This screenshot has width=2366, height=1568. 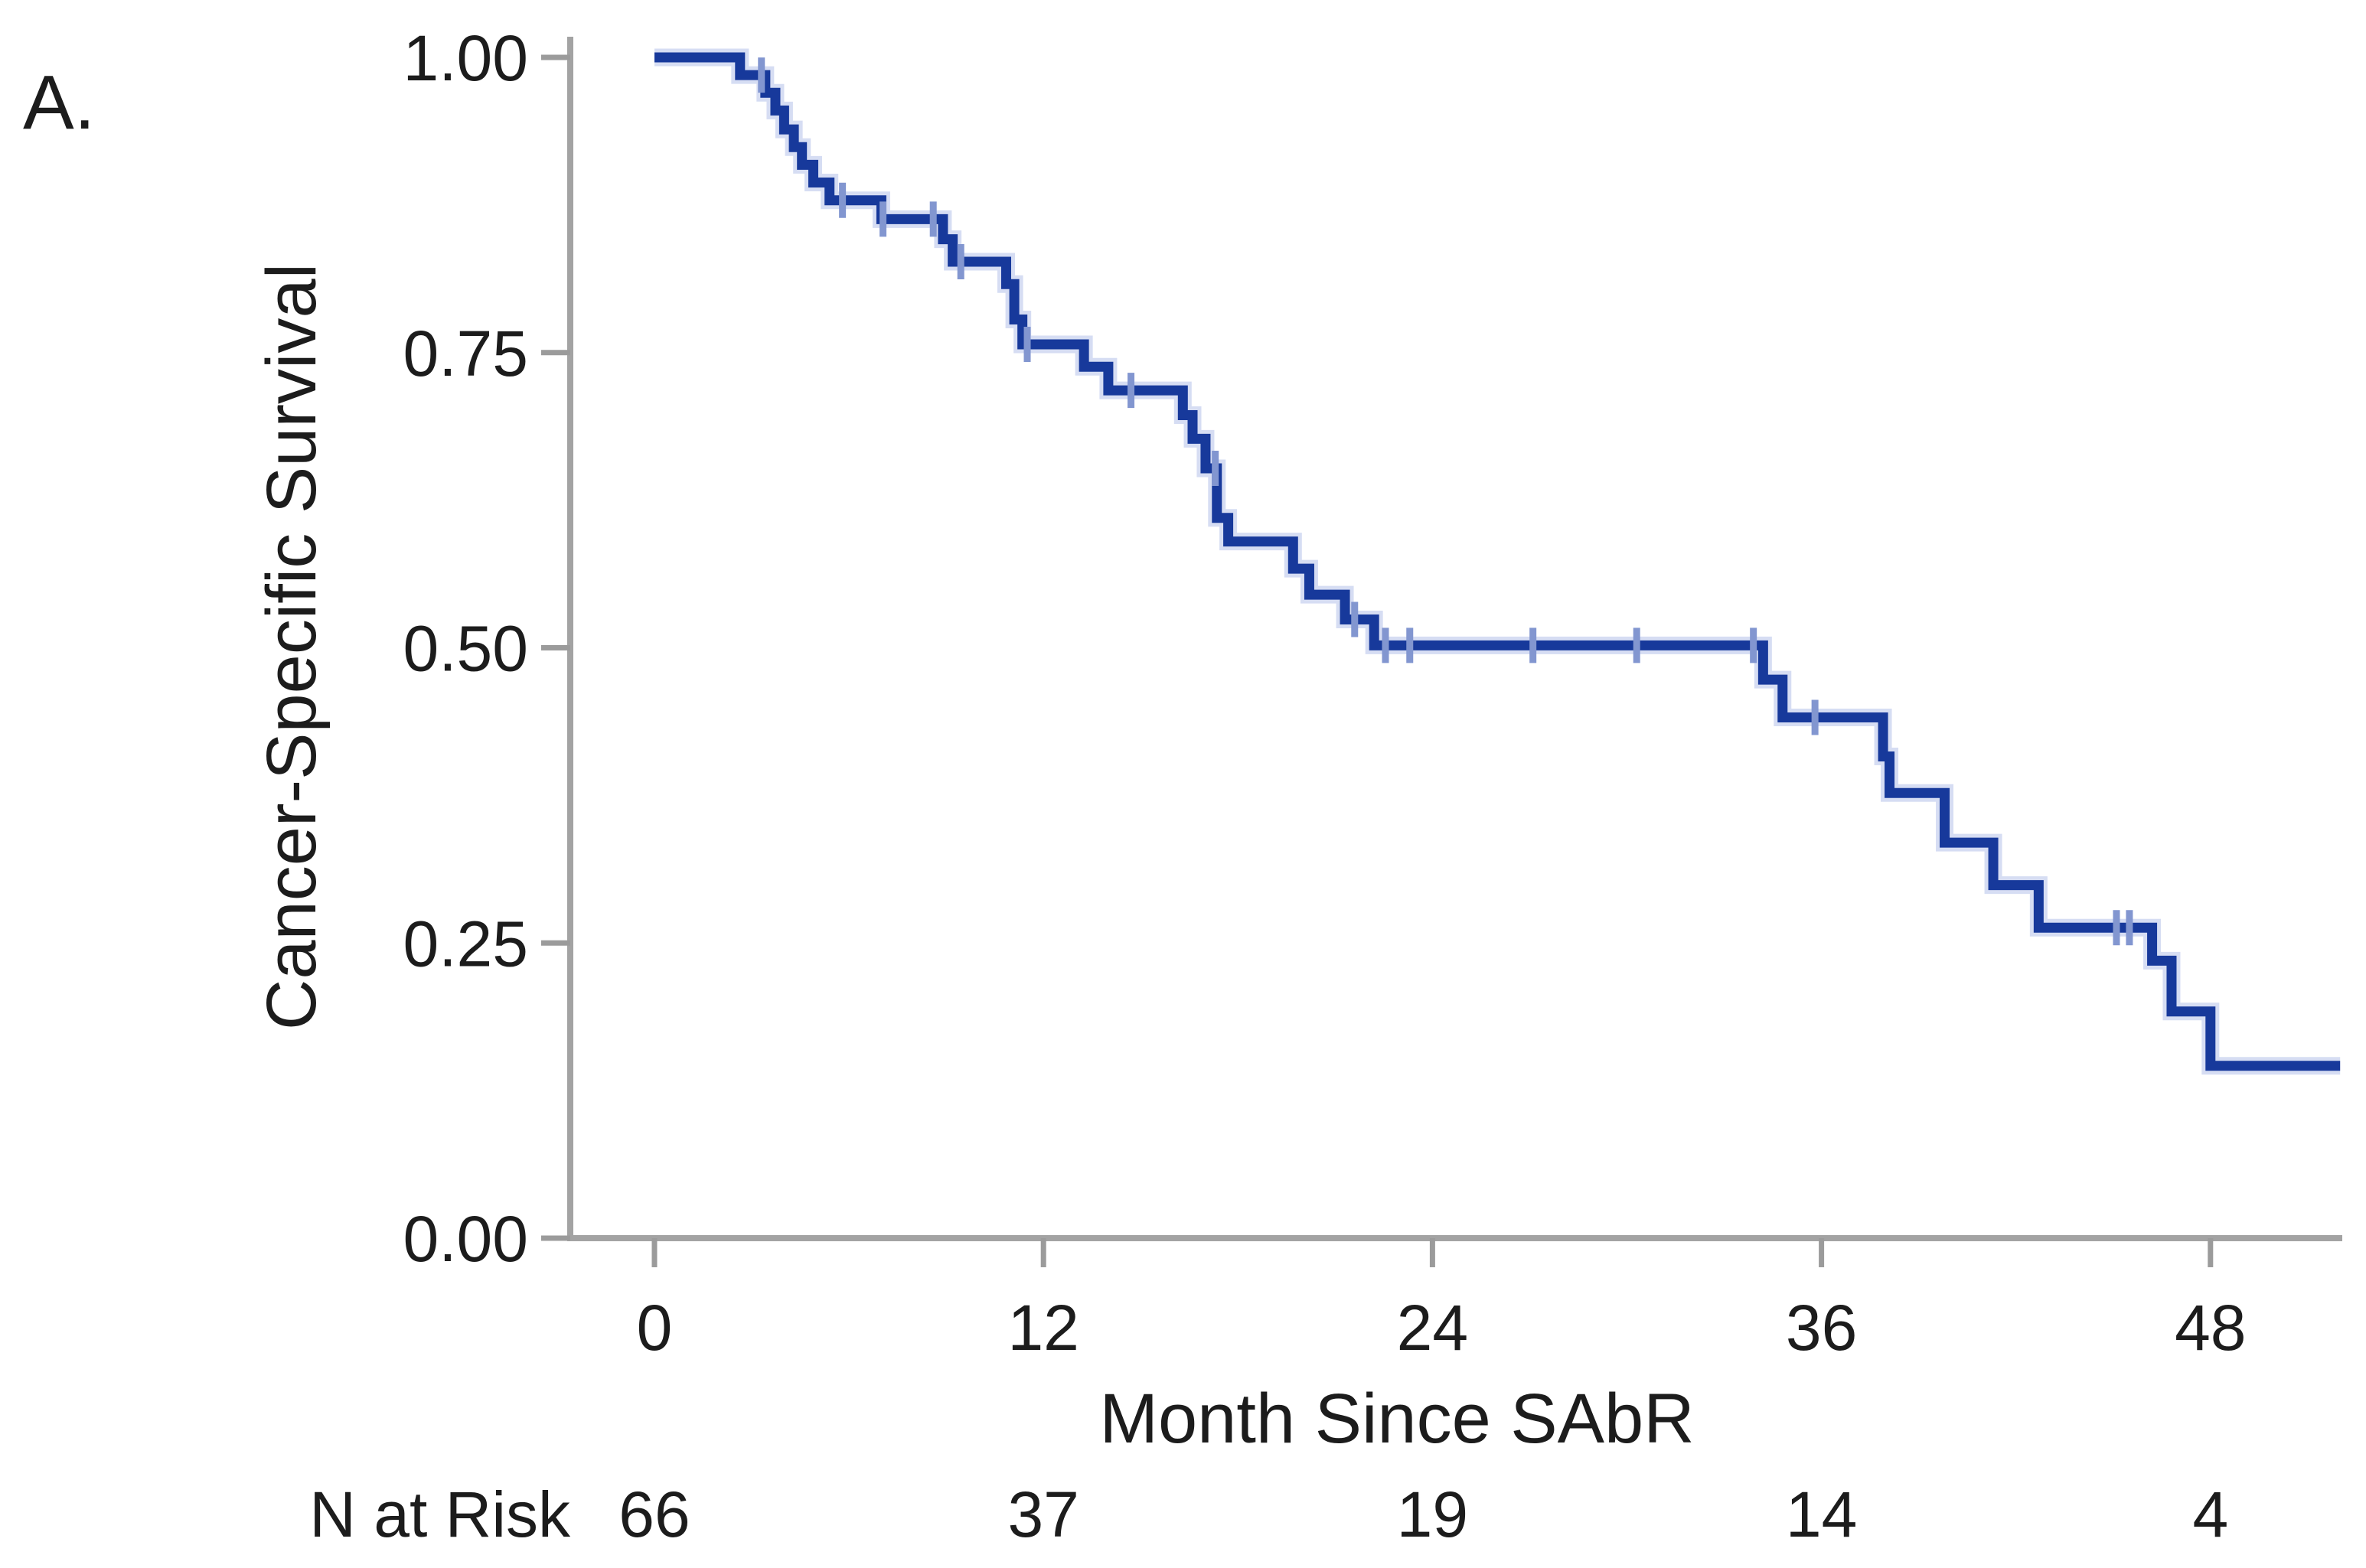 What do you see at coordinates (466, 58) in the screenshot?
I see `y-tick-label: 1.00` at bounding box center [466, 58].